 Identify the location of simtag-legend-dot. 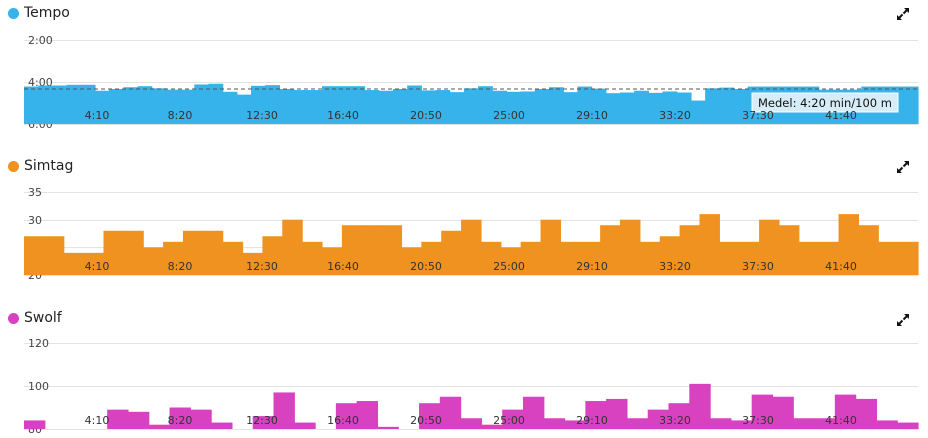
(13, 166).